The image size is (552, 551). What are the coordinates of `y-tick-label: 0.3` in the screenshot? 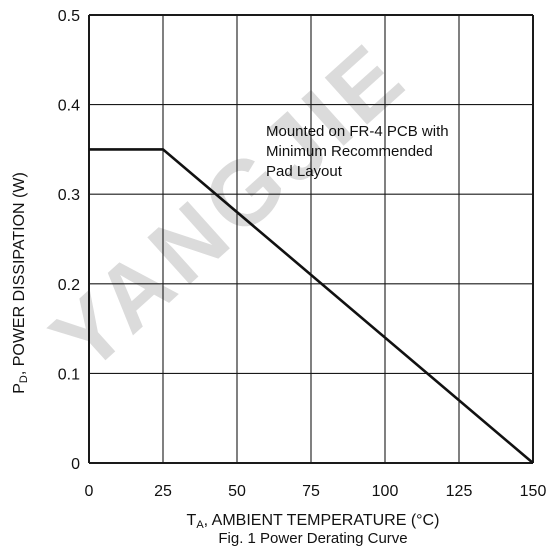 It's located at (69, 195).